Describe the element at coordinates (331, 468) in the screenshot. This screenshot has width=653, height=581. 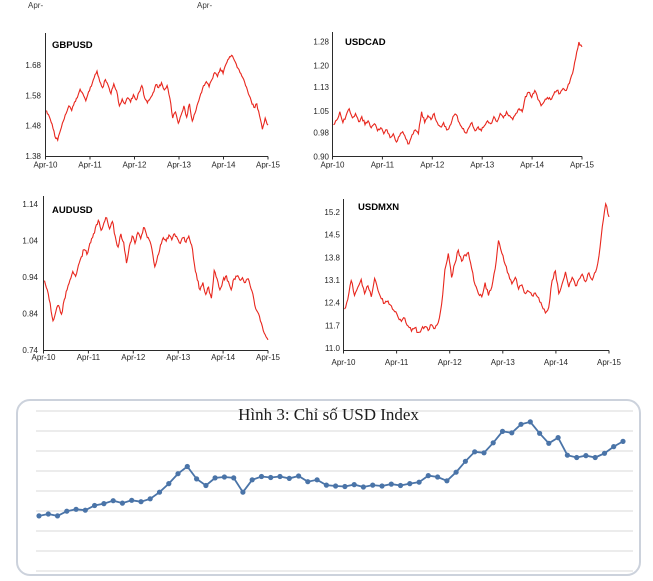
I see `usd-index-line` at that location.